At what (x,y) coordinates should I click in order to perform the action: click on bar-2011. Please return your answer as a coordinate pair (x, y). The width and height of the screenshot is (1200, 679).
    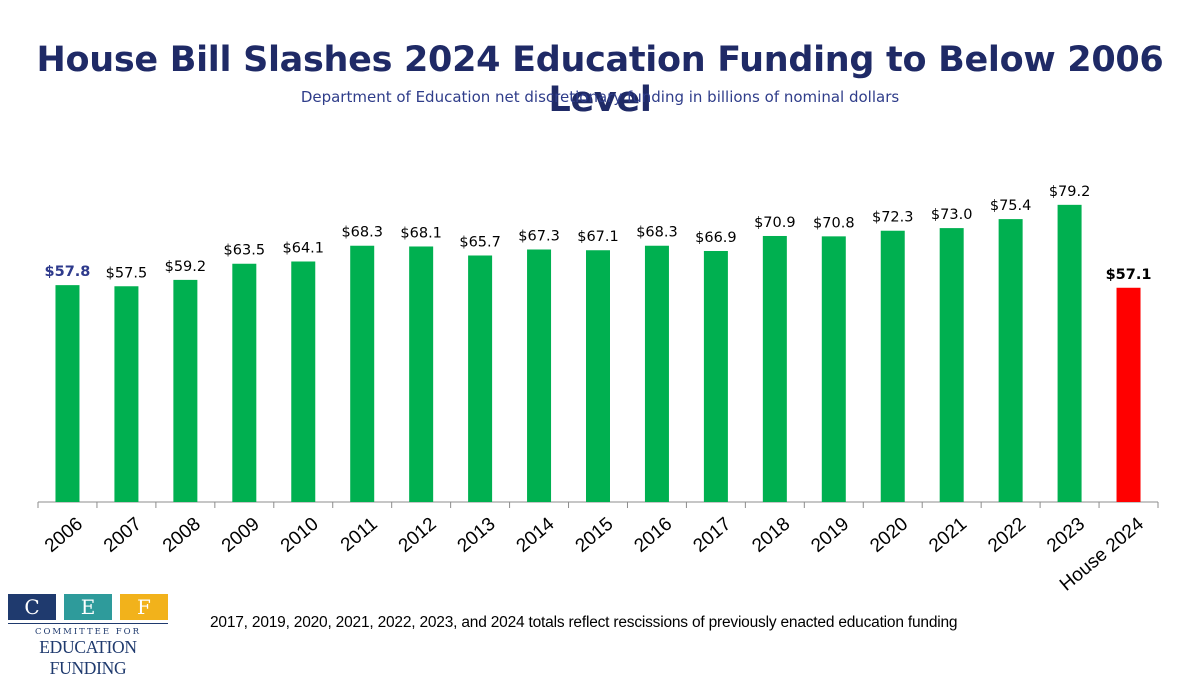
    Looking at the image, I should click on (362, 373).